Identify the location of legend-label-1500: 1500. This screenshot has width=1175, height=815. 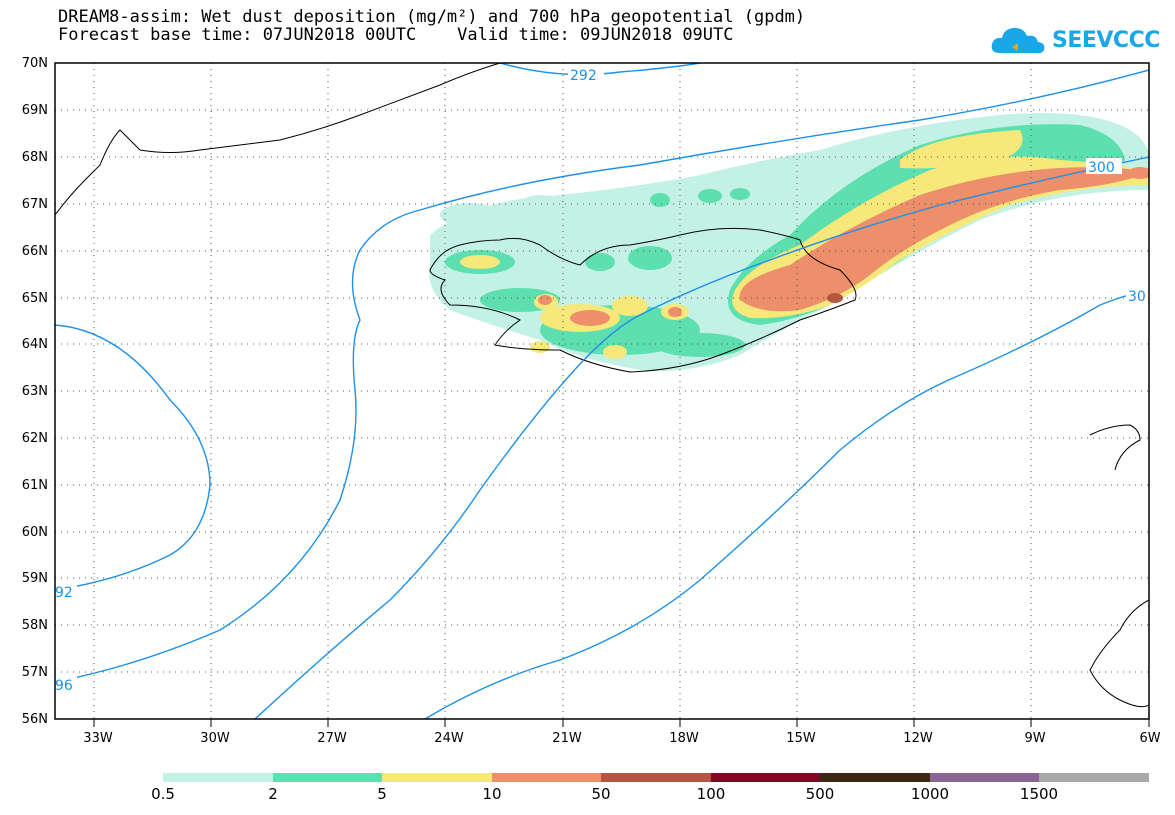
(1039, 794).